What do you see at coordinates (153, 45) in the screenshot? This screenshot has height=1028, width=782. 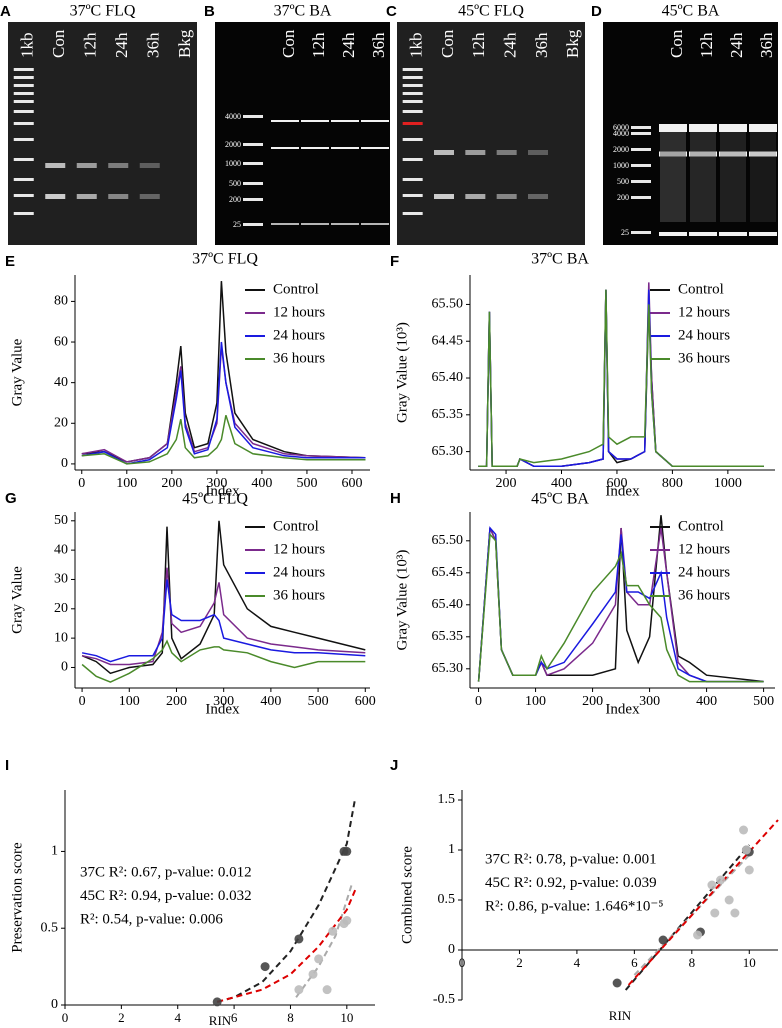 I see `lane-label: 36h` at bounding box center [153, 45].